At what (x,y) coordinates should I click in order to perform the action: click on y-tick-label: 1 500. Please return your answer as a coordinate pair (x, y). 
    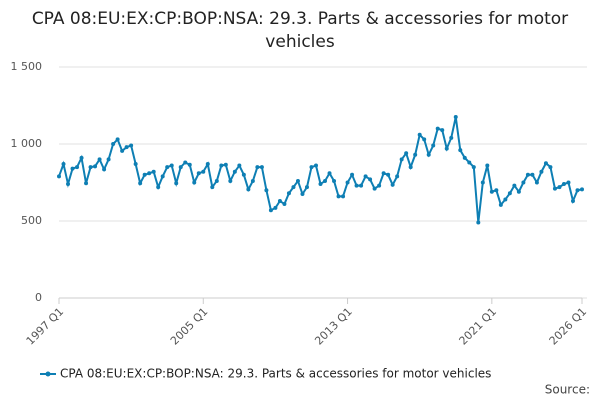
    Looking at the image, I should click on (27, 66).